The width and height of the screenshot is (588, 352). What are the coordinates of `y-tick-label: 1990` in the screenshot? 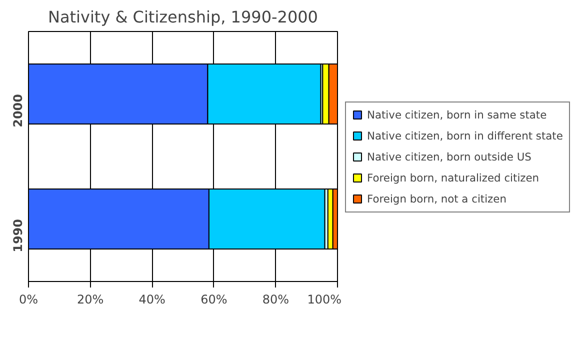 It's located at (18, 235).